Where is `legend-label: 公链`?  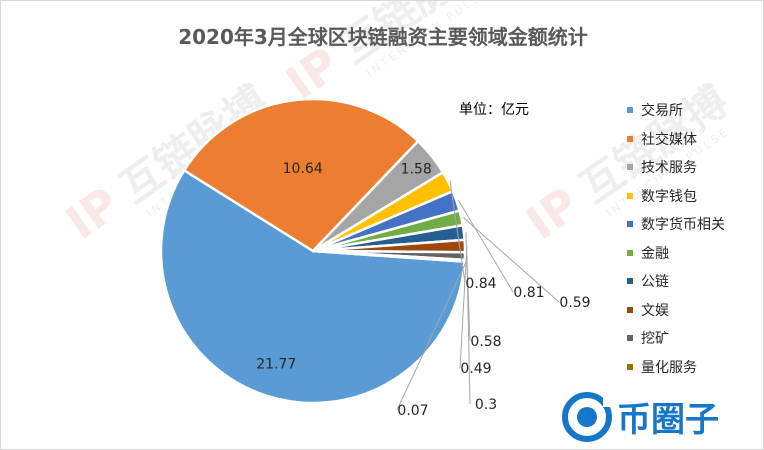 legend-label: 公链 is located at coordinates (655, 282).